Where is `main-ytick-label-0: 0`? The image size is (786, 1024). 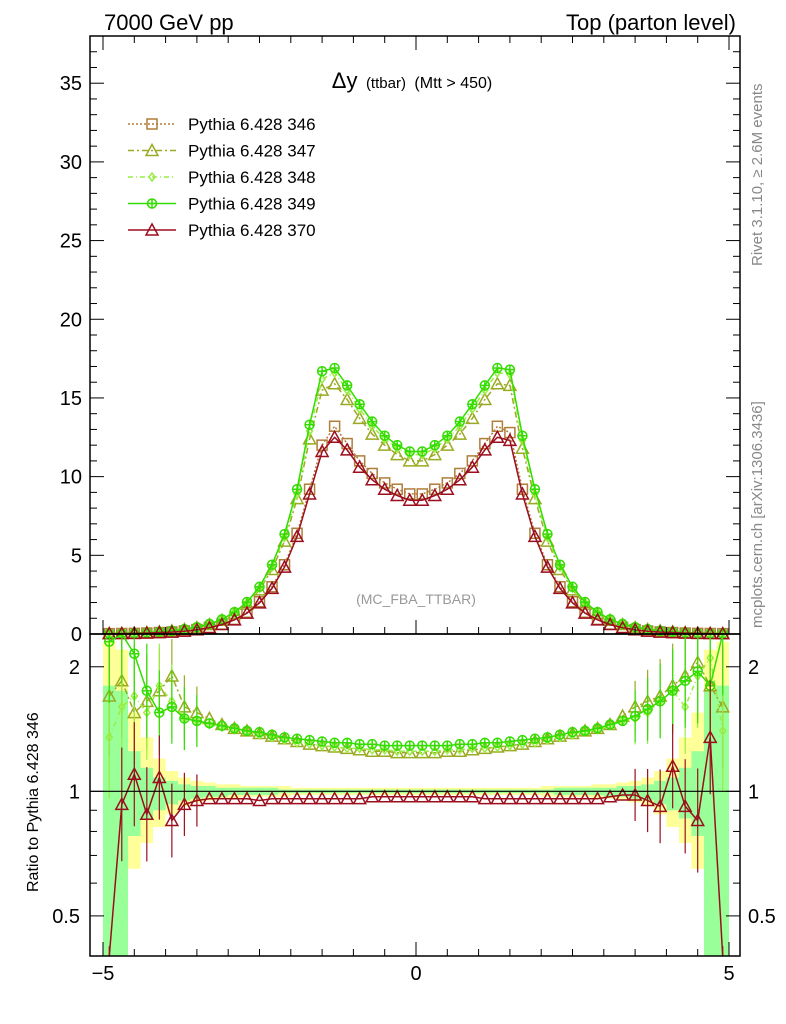
main-ytick-label-0: 0 is located at coordinates (76, 635).